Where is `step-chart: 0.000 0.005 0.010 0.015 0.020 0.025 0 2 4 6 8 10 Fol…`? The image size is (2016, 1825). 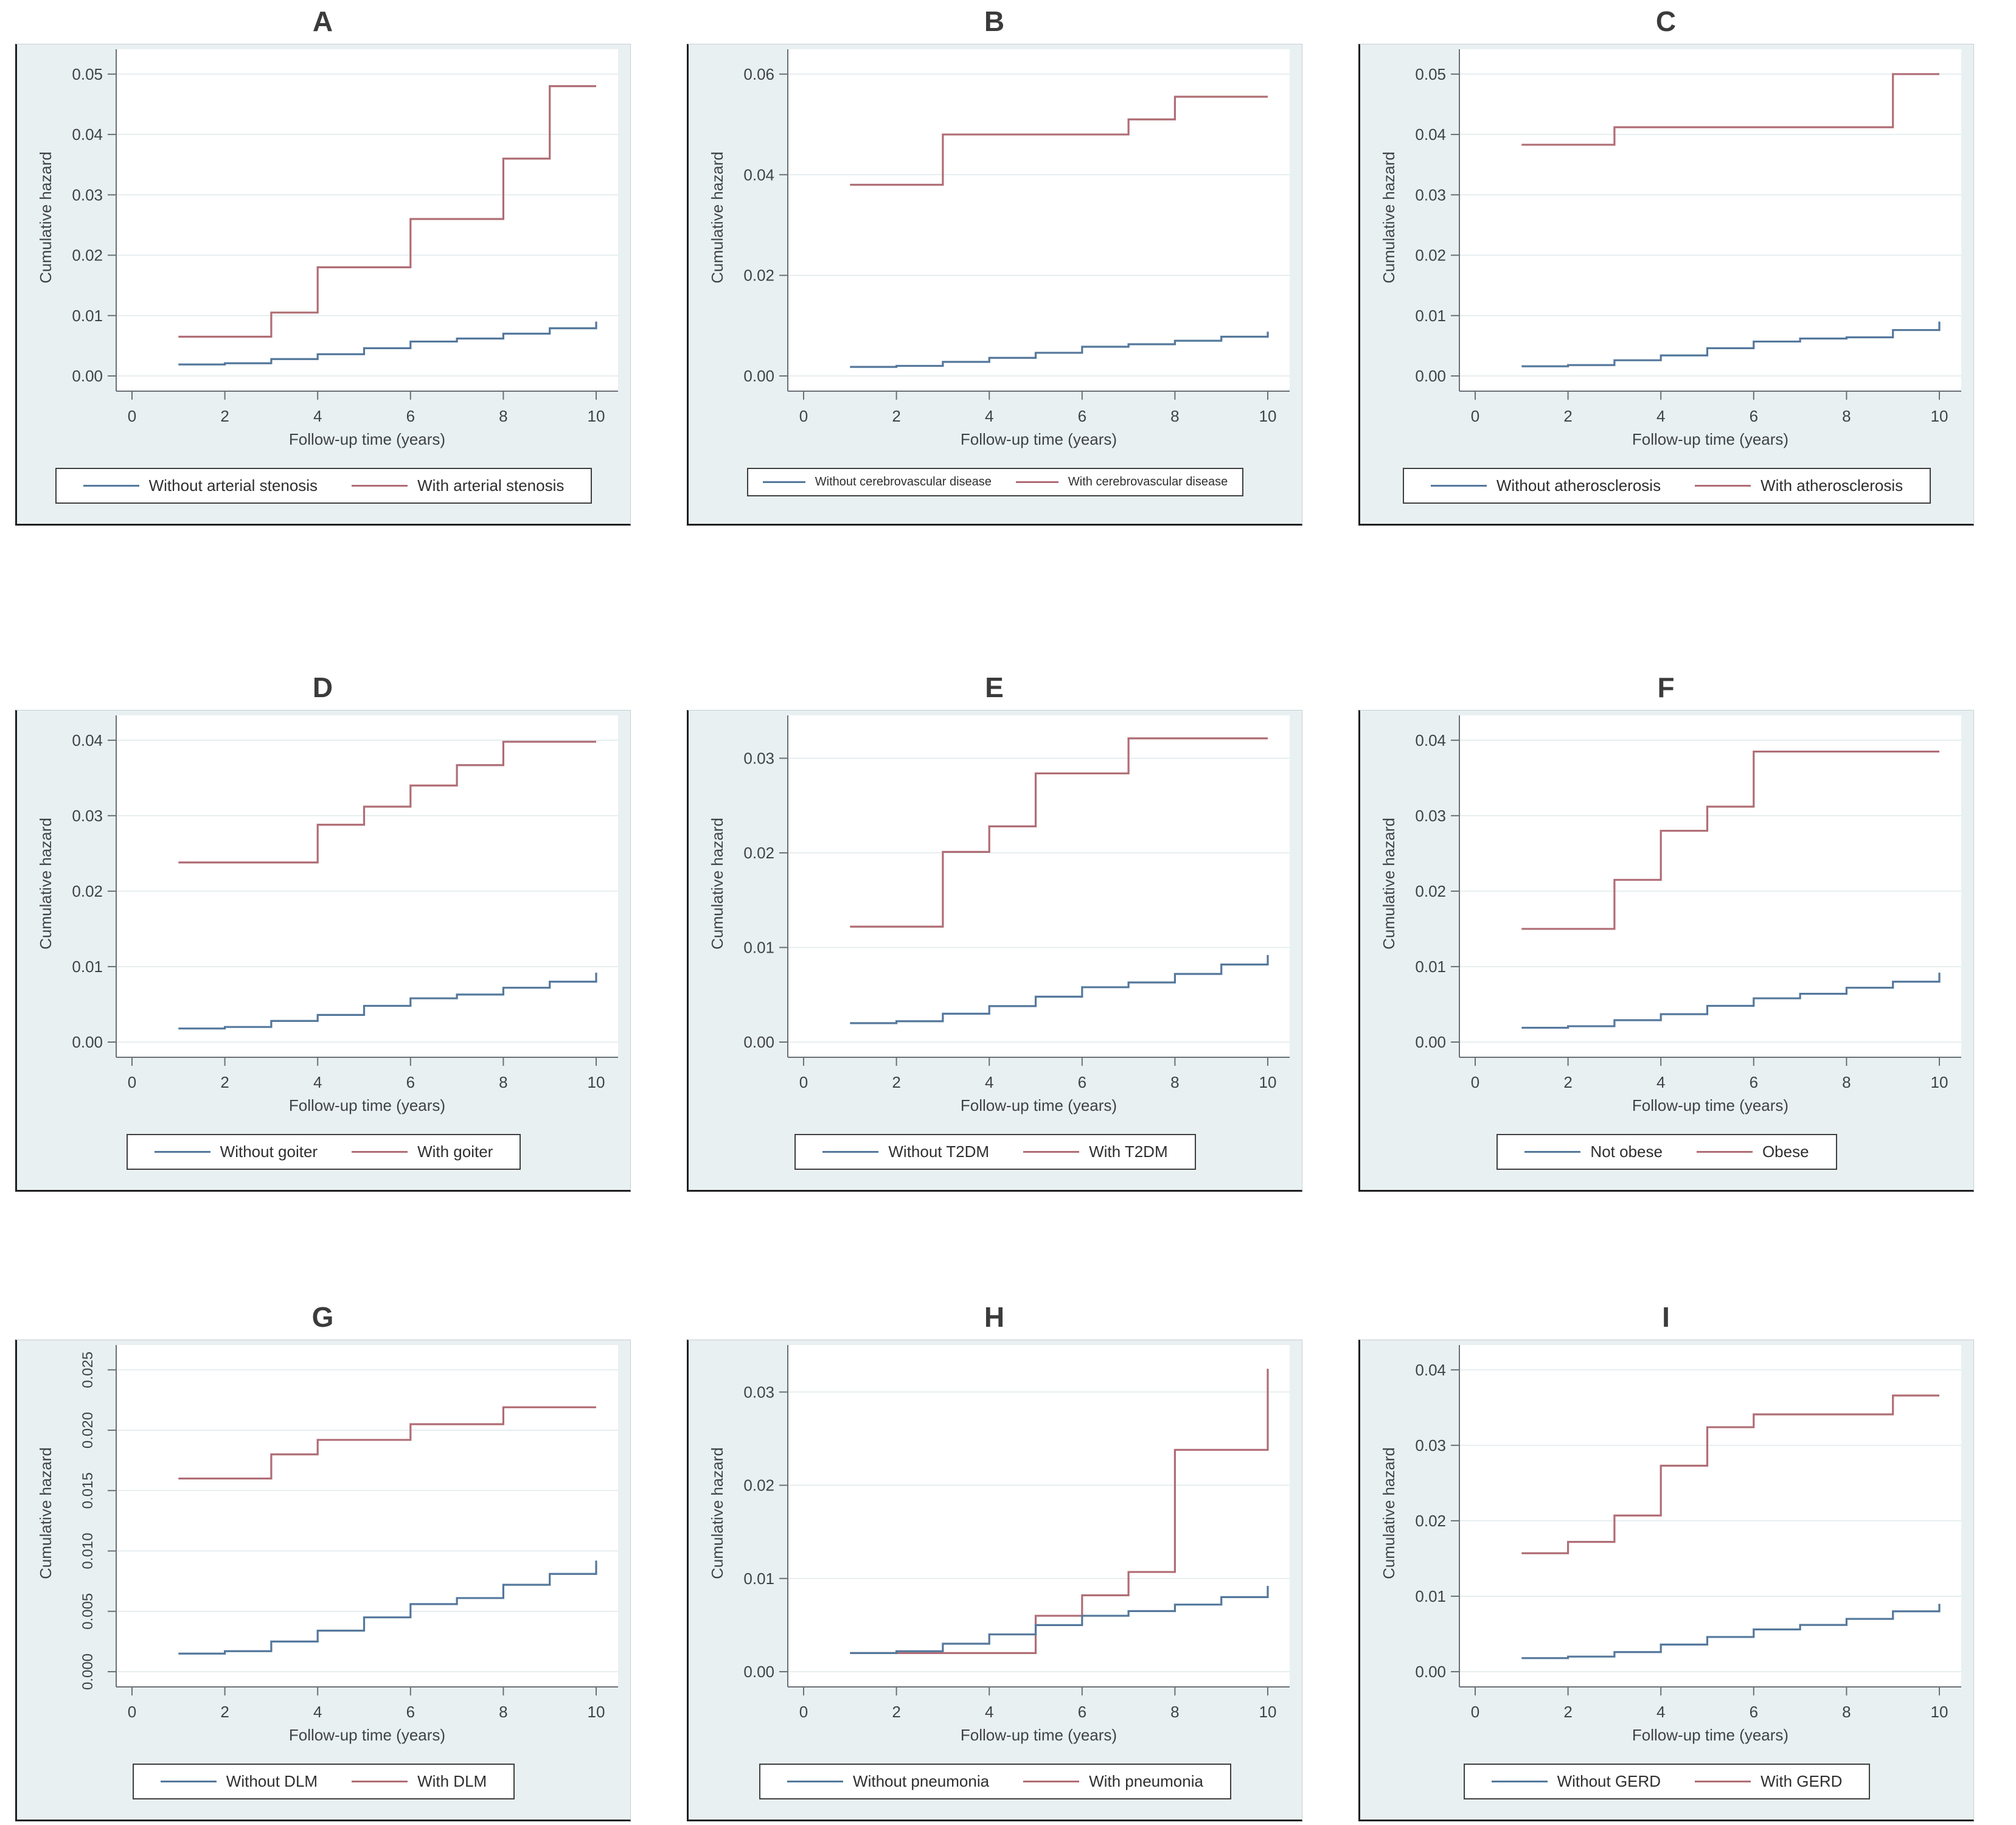
step-chart: 0.000 0.005 0.010 0.015 0.020 0.025 0 2 4 6 8 10 Fol… is located at coordinates (327, 1544).